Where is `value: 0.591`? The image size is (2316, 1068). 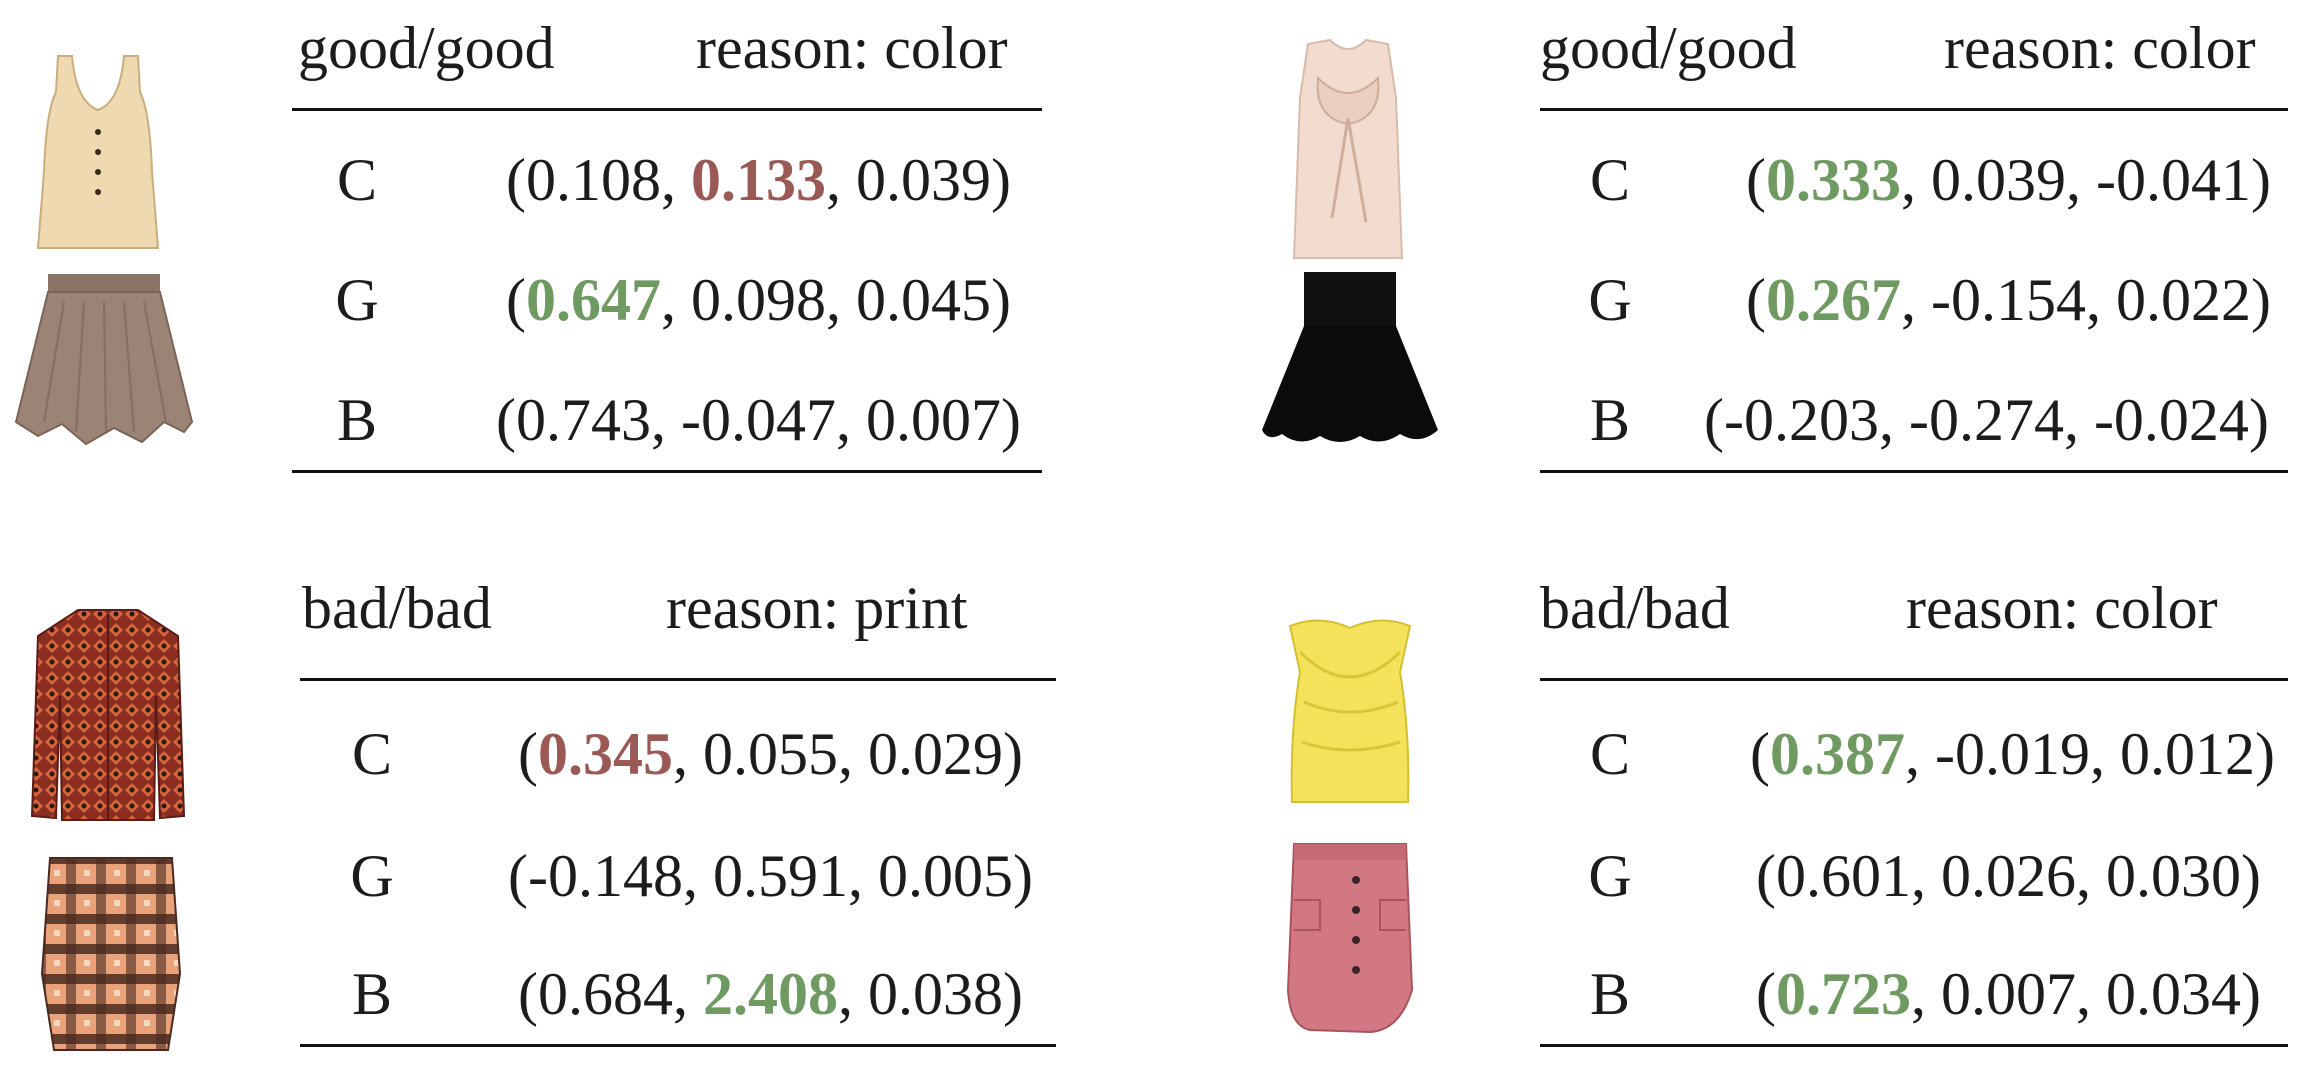 value: 0.591 is located at coordinates (780, 876).